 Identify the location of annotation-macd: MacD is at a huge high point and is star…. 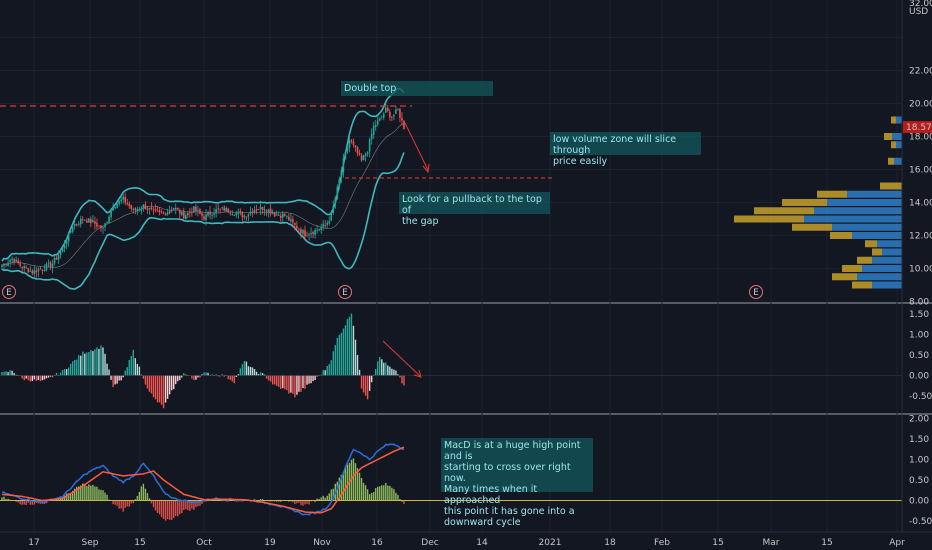
(517, 483).